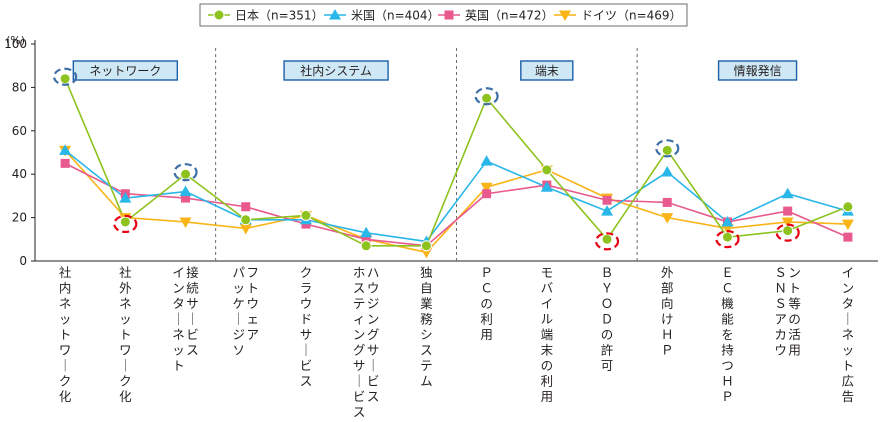 This screenshot has height=422, width=882. I want to click on x-tick-char: ソ, so click(238, 350).